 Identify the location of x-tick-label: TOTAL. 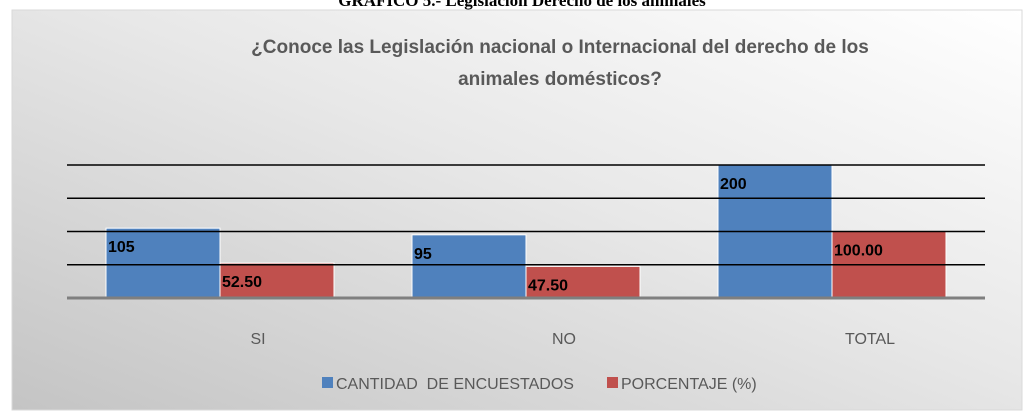
(870, 339).